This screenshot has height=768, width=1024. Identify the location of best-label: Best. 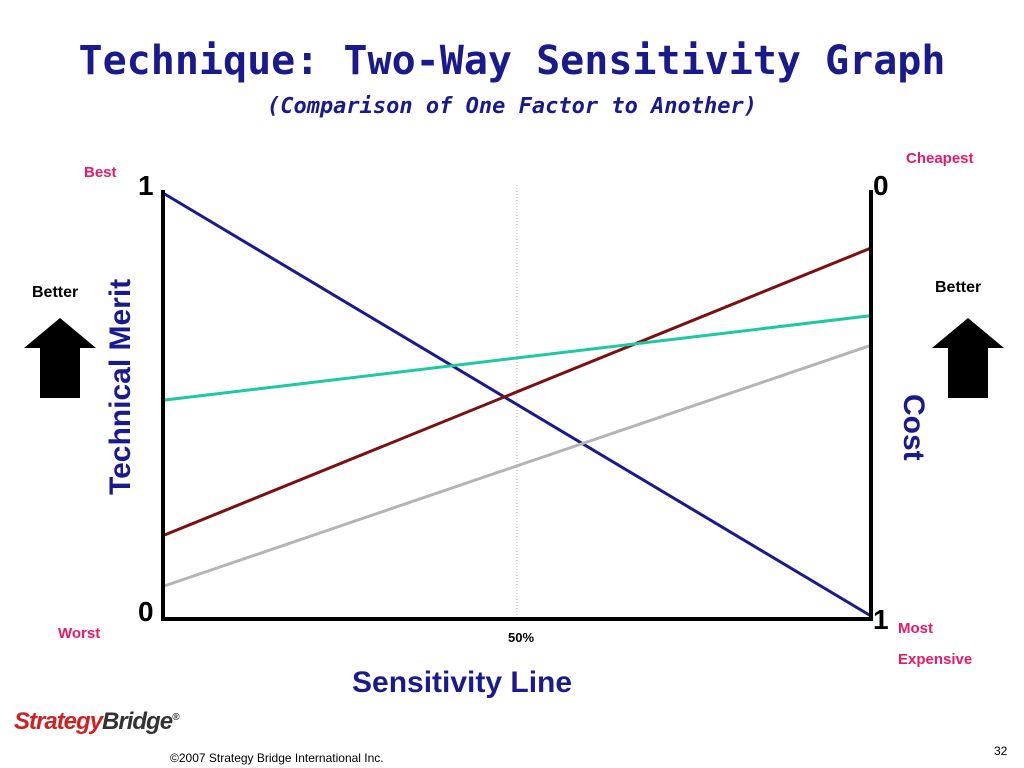
(100, 172).